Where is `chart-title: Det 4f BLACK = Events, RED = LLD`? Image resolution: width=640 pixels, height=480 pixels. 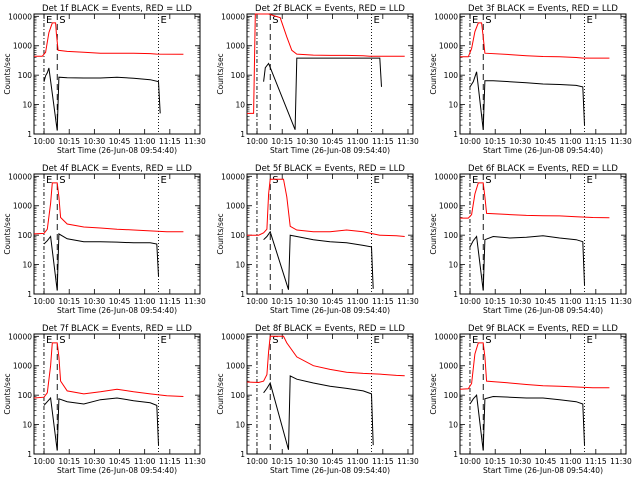
chart-title: Det 4f BLACK = Events, RED = LLD is located at coordinates (117, 169).